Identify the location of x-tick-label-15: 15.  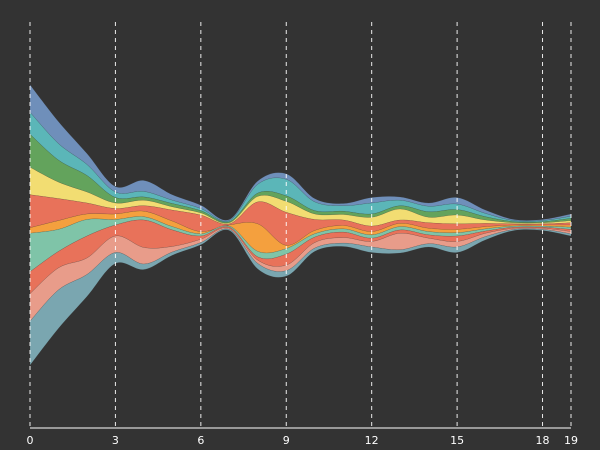
(457, 440).